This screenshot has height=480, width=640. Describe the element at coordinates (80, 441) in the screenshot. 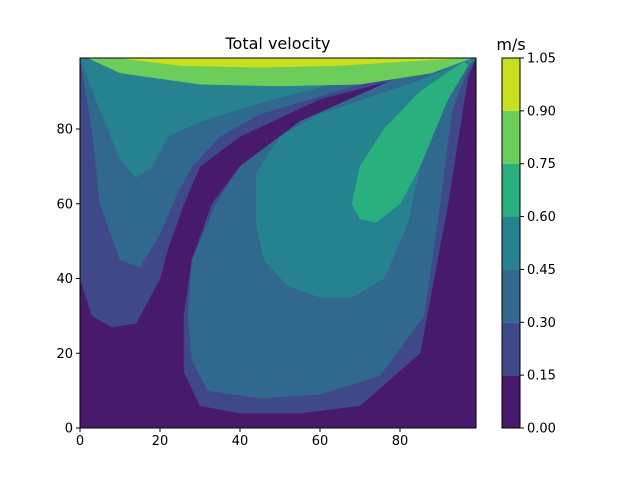

I see `x-tick-label: 0` at that location.